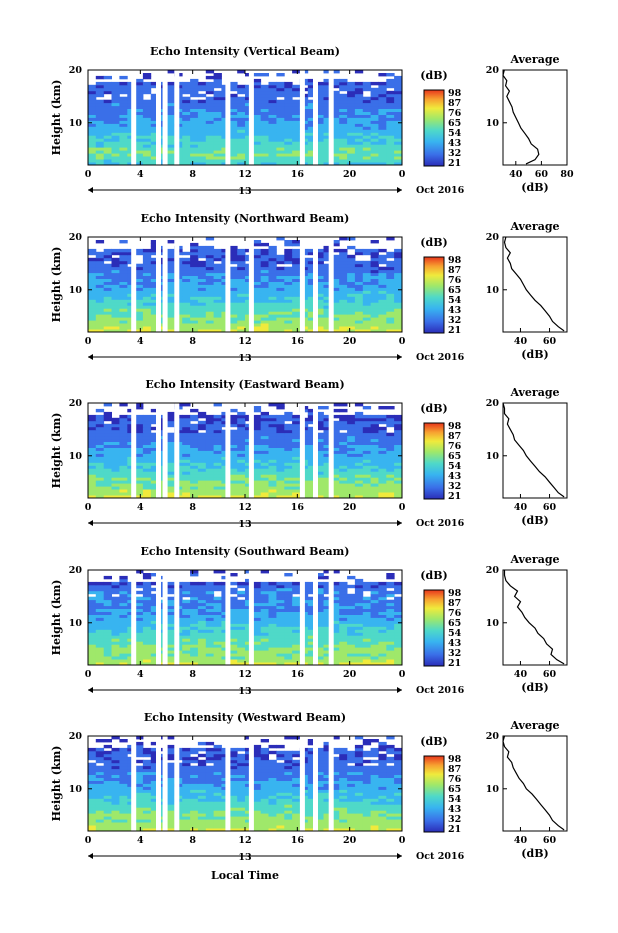 The image size is (618, 933). What do you see at coordinates (521, 117) in the screenshot?
I see `average-profile-line` at bounding box center [521, 117].